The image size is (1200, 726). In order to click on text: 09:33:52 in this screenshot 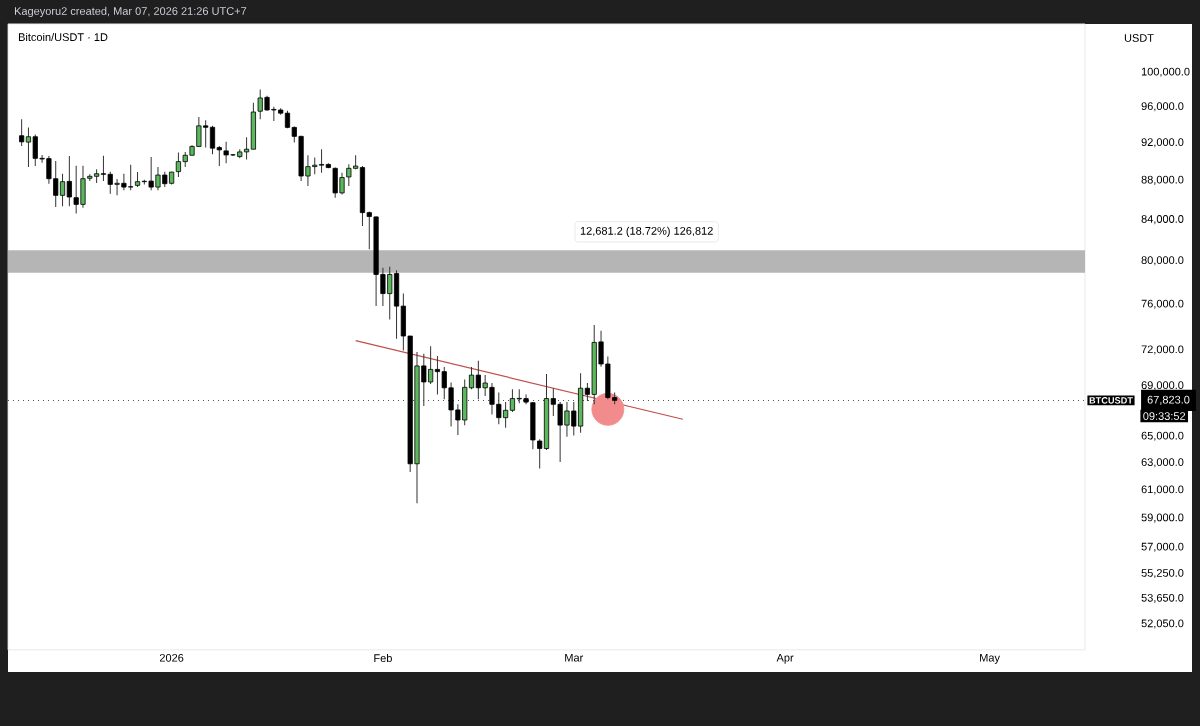, I will do `click(1164, 416)`.